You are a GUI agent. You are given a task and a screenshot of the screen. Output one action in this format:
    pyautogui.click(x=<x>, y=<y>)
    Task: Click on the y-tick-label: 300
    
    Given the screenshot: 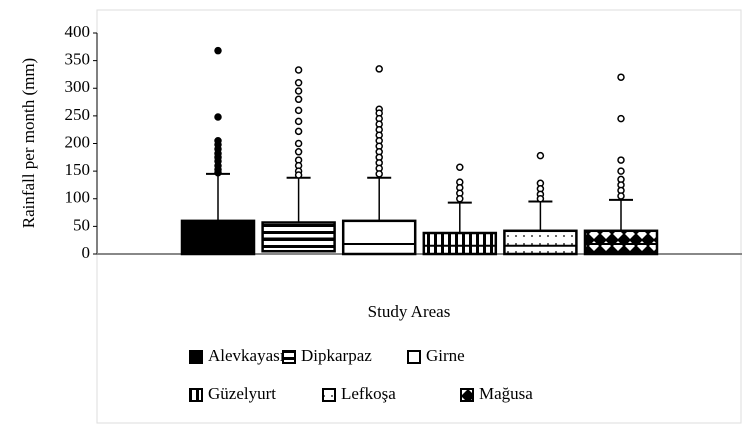 What is the action you would take?
    pyautogui.click(x=78, y=86)
    